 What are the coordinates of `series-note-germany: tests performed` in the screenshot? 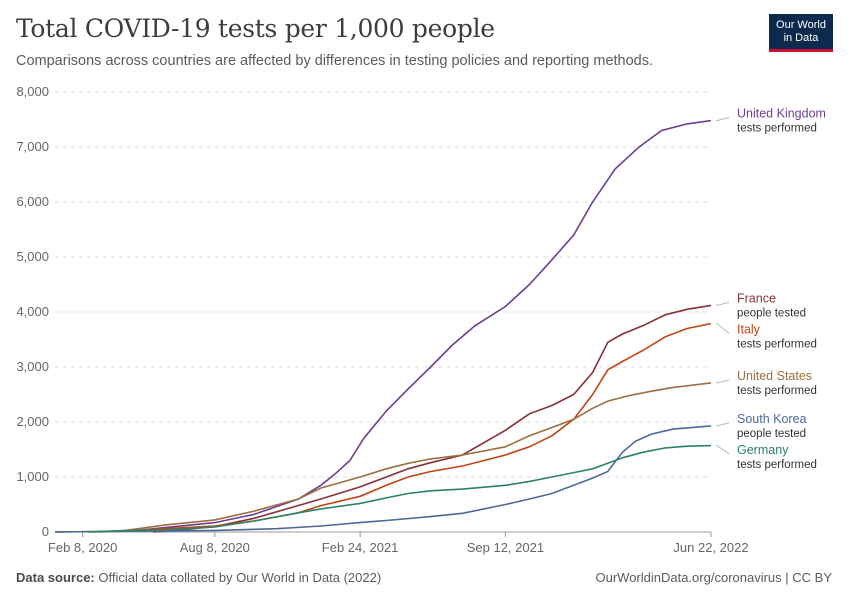 It's located at (777, 465).